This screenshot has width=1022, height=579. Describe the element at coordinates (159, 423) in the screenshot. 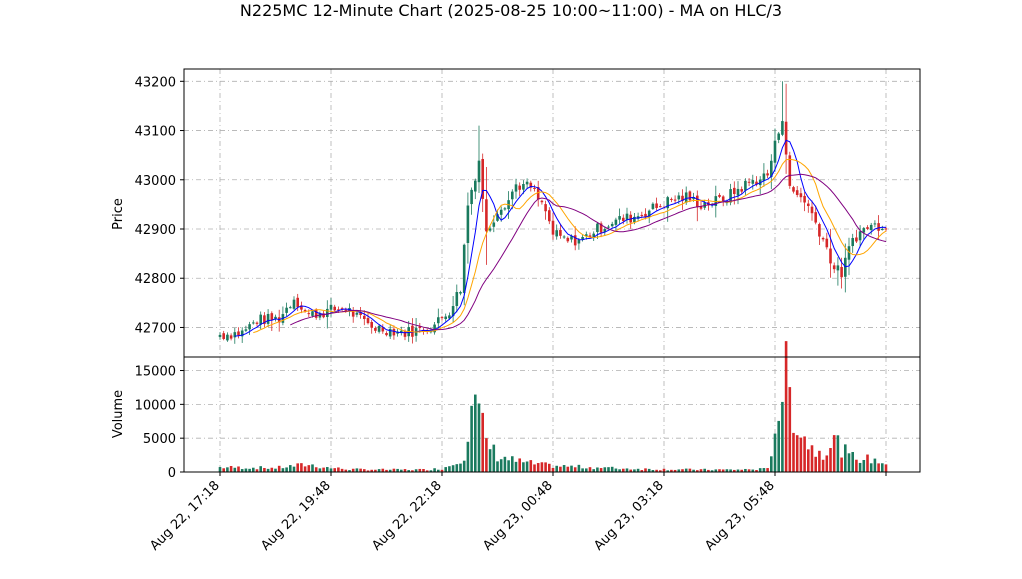

I see `volume-y-axis: 0 5000 10000 15000` at that location.